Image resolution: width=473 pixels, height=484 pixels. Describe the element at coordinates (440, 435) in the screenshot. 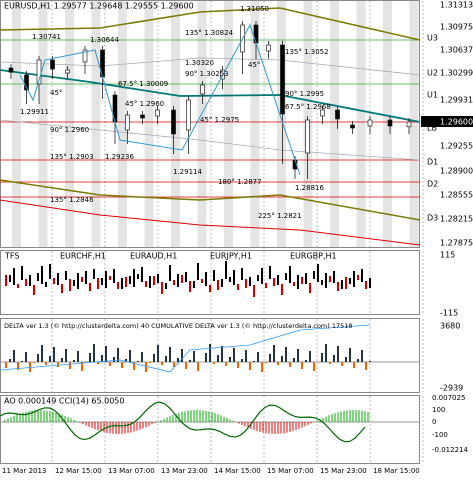

I see `axis-label: -100` at that location.